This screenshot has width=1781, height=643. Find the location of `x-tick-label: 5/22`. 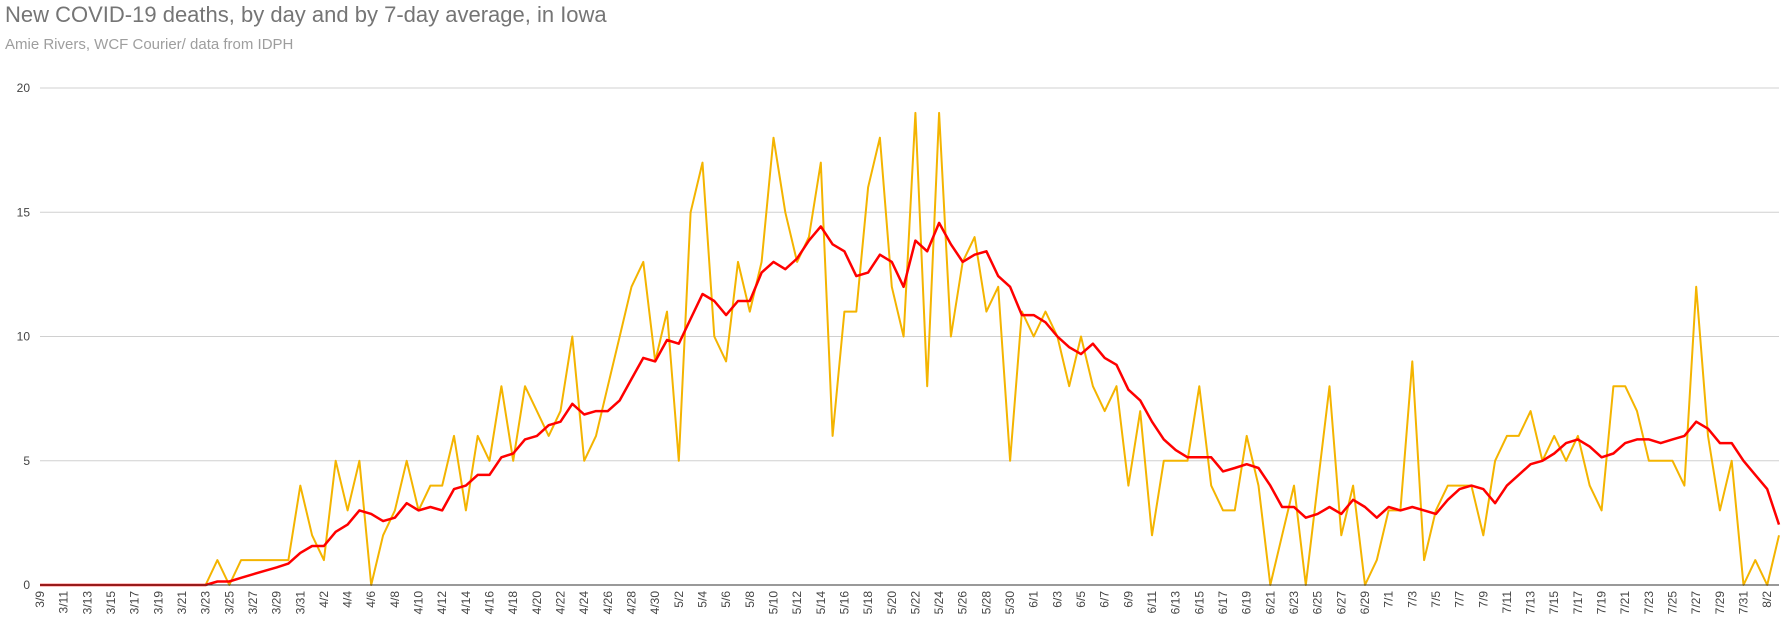

x-tick-label: 5/22 is located at coordinates (915, 603).